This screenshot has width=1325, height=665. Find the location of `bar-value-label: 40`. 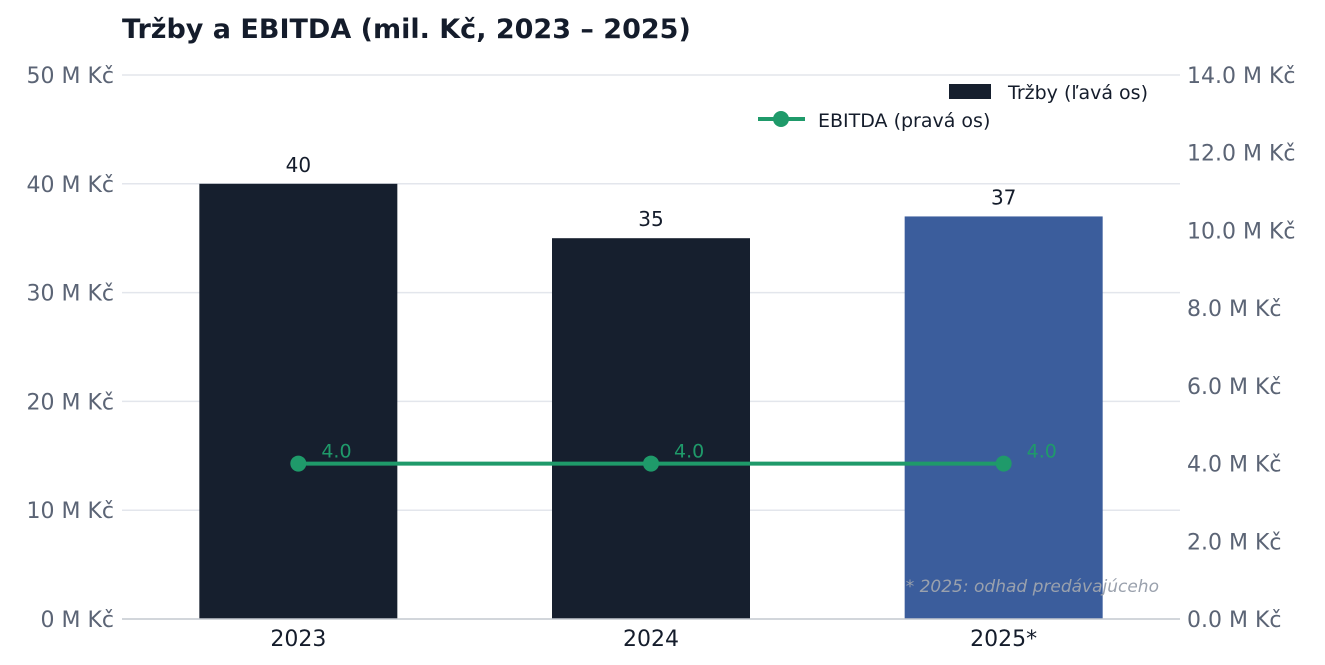

bar-value-label: 40 is located at coordinates (298, 165).